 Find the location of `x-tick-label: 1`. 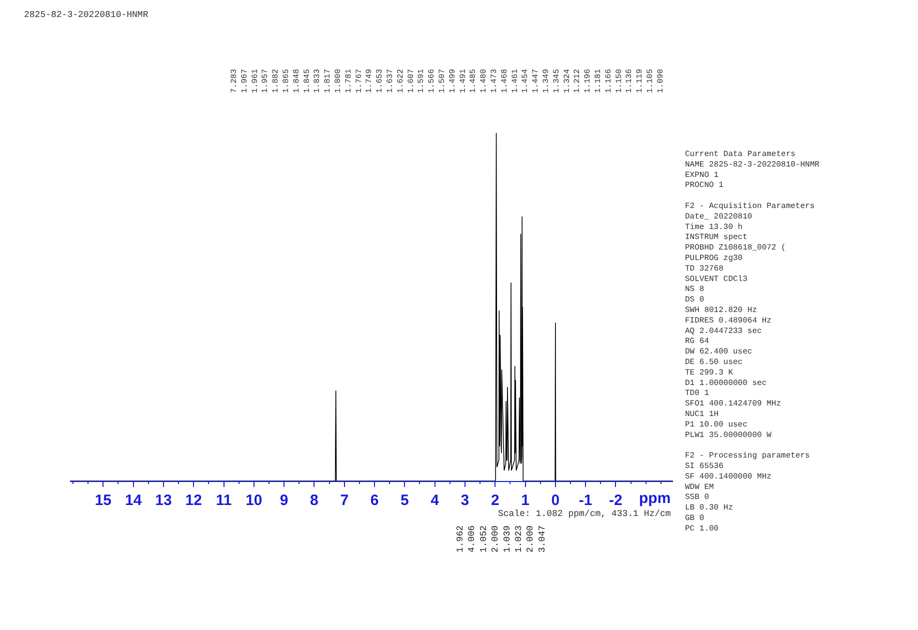

x-tick-label: 1 is located at coordinates (525, 500).